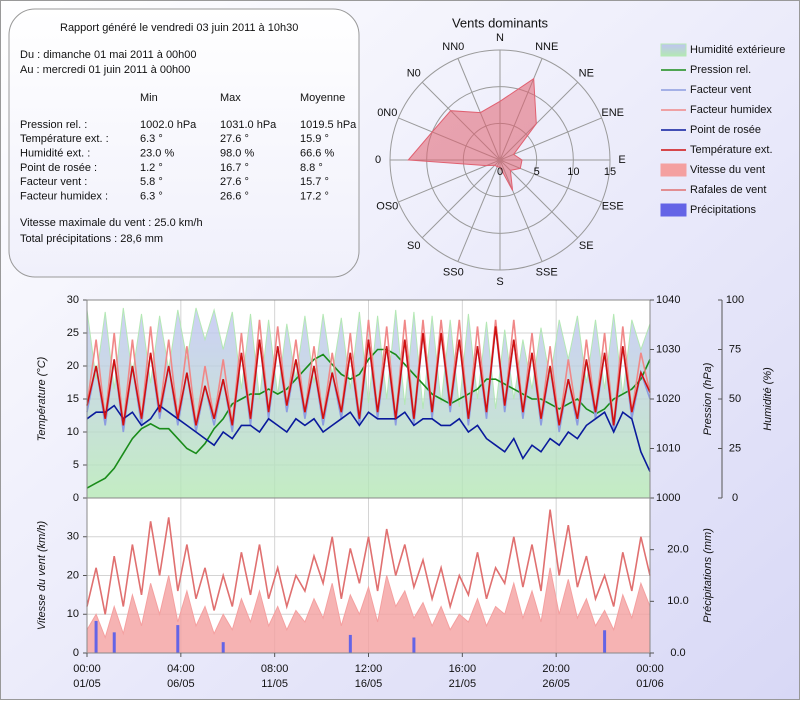  Describe the element at coordinates (677, 653) in the screenshot. I see `y2-tick-label: 0.0` at that location.